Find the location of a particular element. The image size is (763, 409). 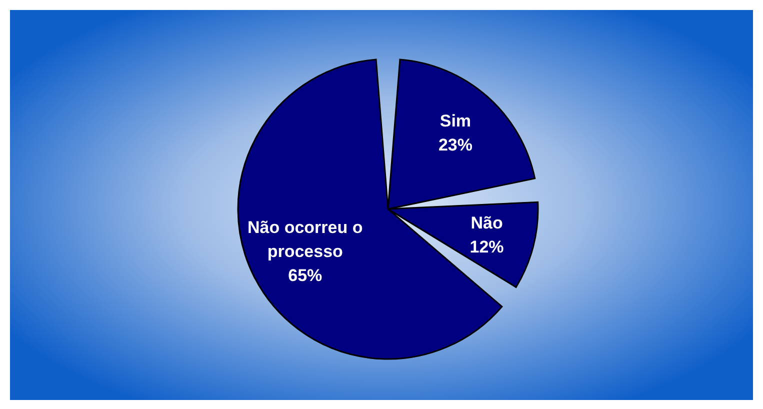

slice-label: Não is located at coordinates (486, 222).